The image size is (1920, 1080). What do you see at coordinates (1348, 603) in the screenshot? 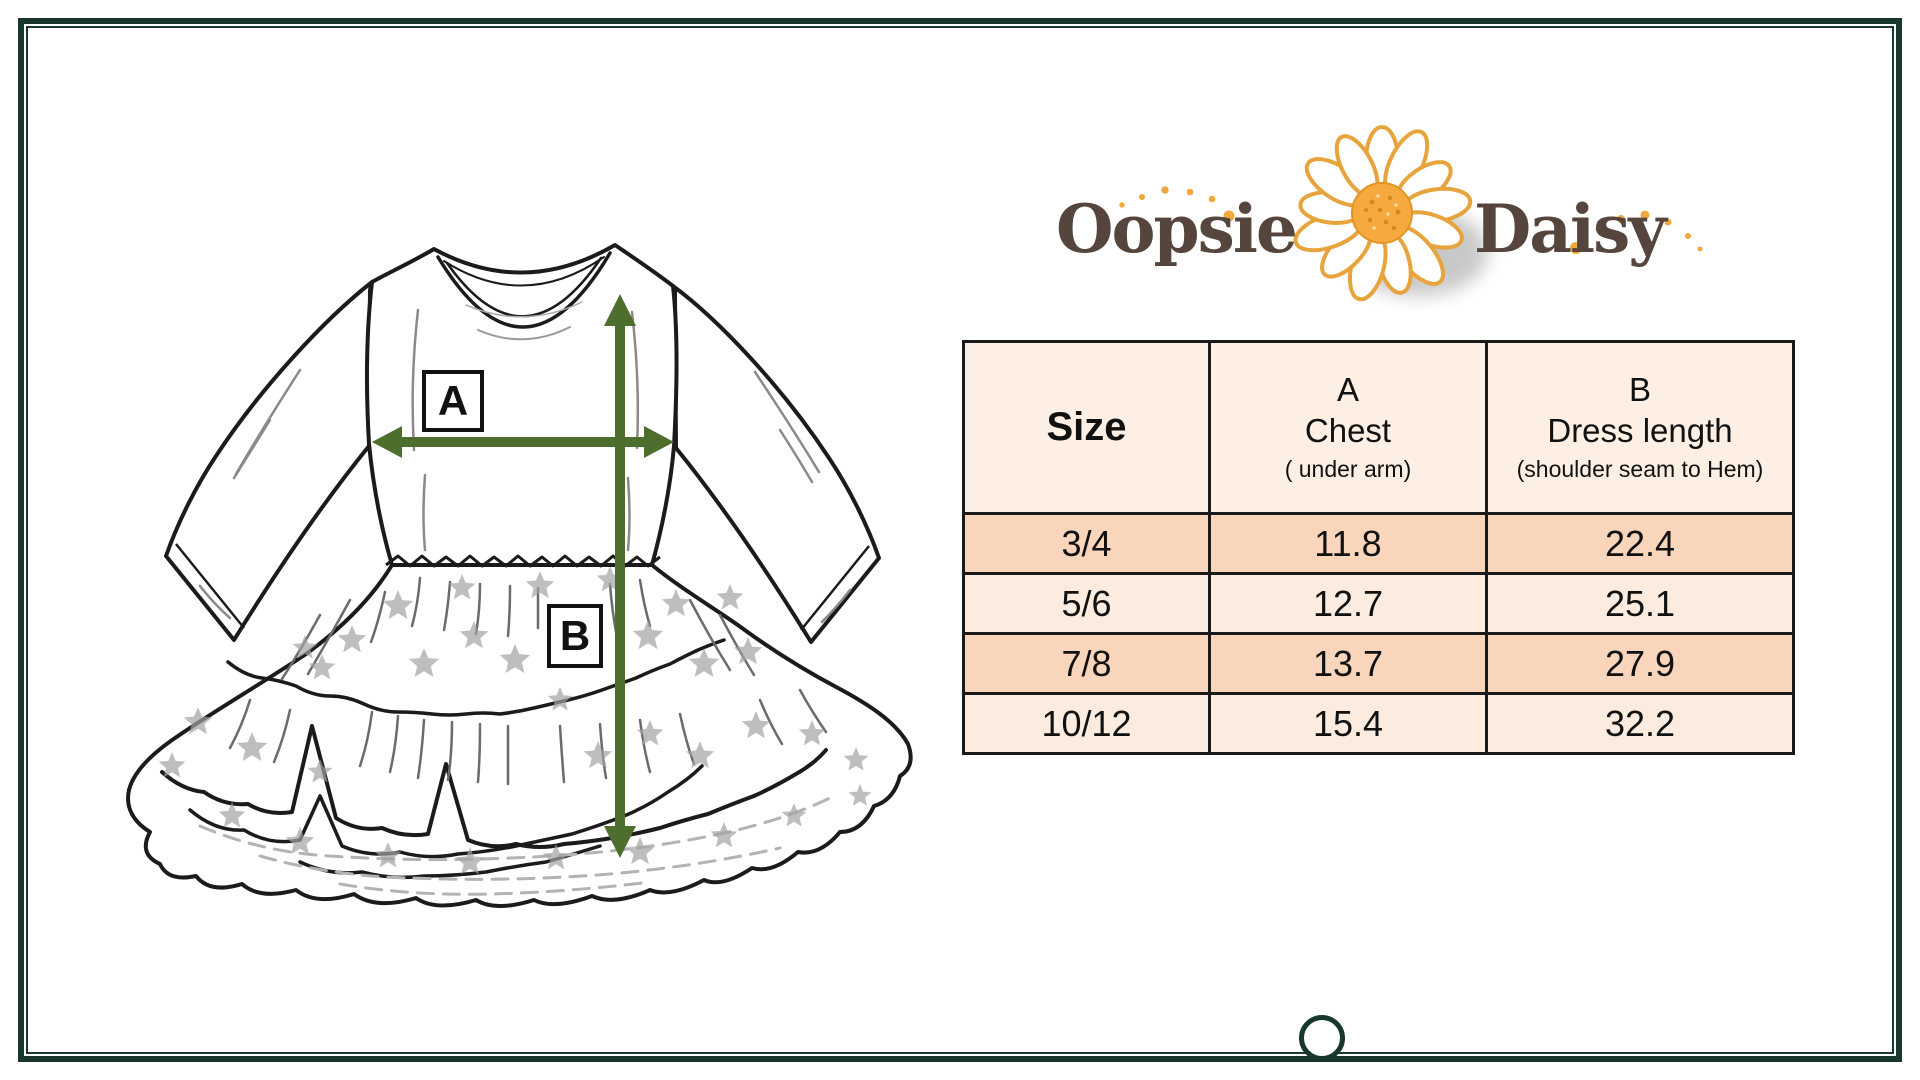
I see `cell-chest: 12.7` at bounding box center [1348, 603].